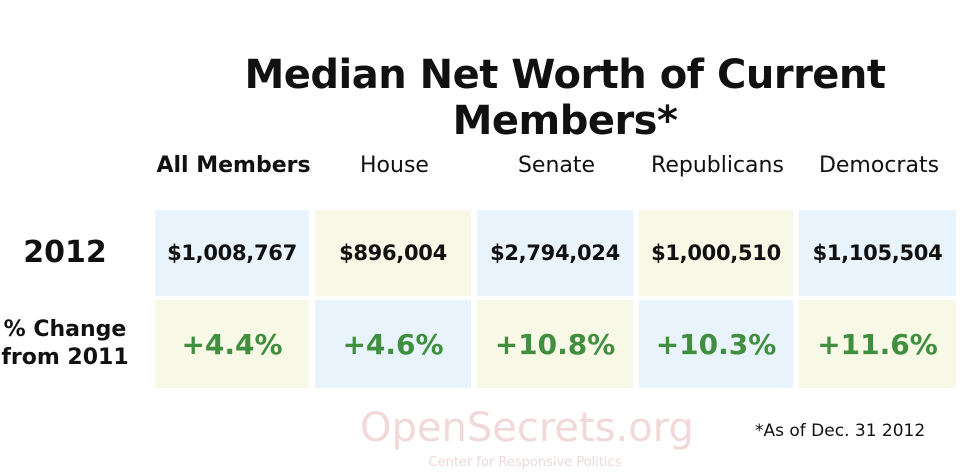 The width and height of the screenshot is (980, 475). What do you see at coordinates (877, 253) in the screenshot?
I see `table-cell: $1,105,504` at bounding box center [877, 253].